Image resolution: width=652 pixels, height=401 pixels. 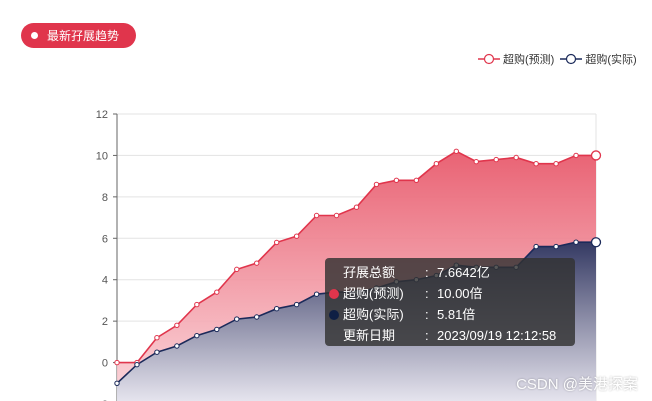 I want to click on y-tick-label: 2, so click(x=105, y=322).